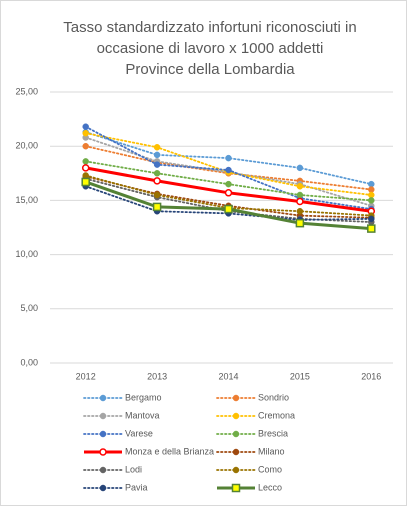 The width and height of the screenshot is (407, 506). Describe the element at coordinates (26, 91) in the screenshot. I see `y-tick-label: 25,00` at that location.